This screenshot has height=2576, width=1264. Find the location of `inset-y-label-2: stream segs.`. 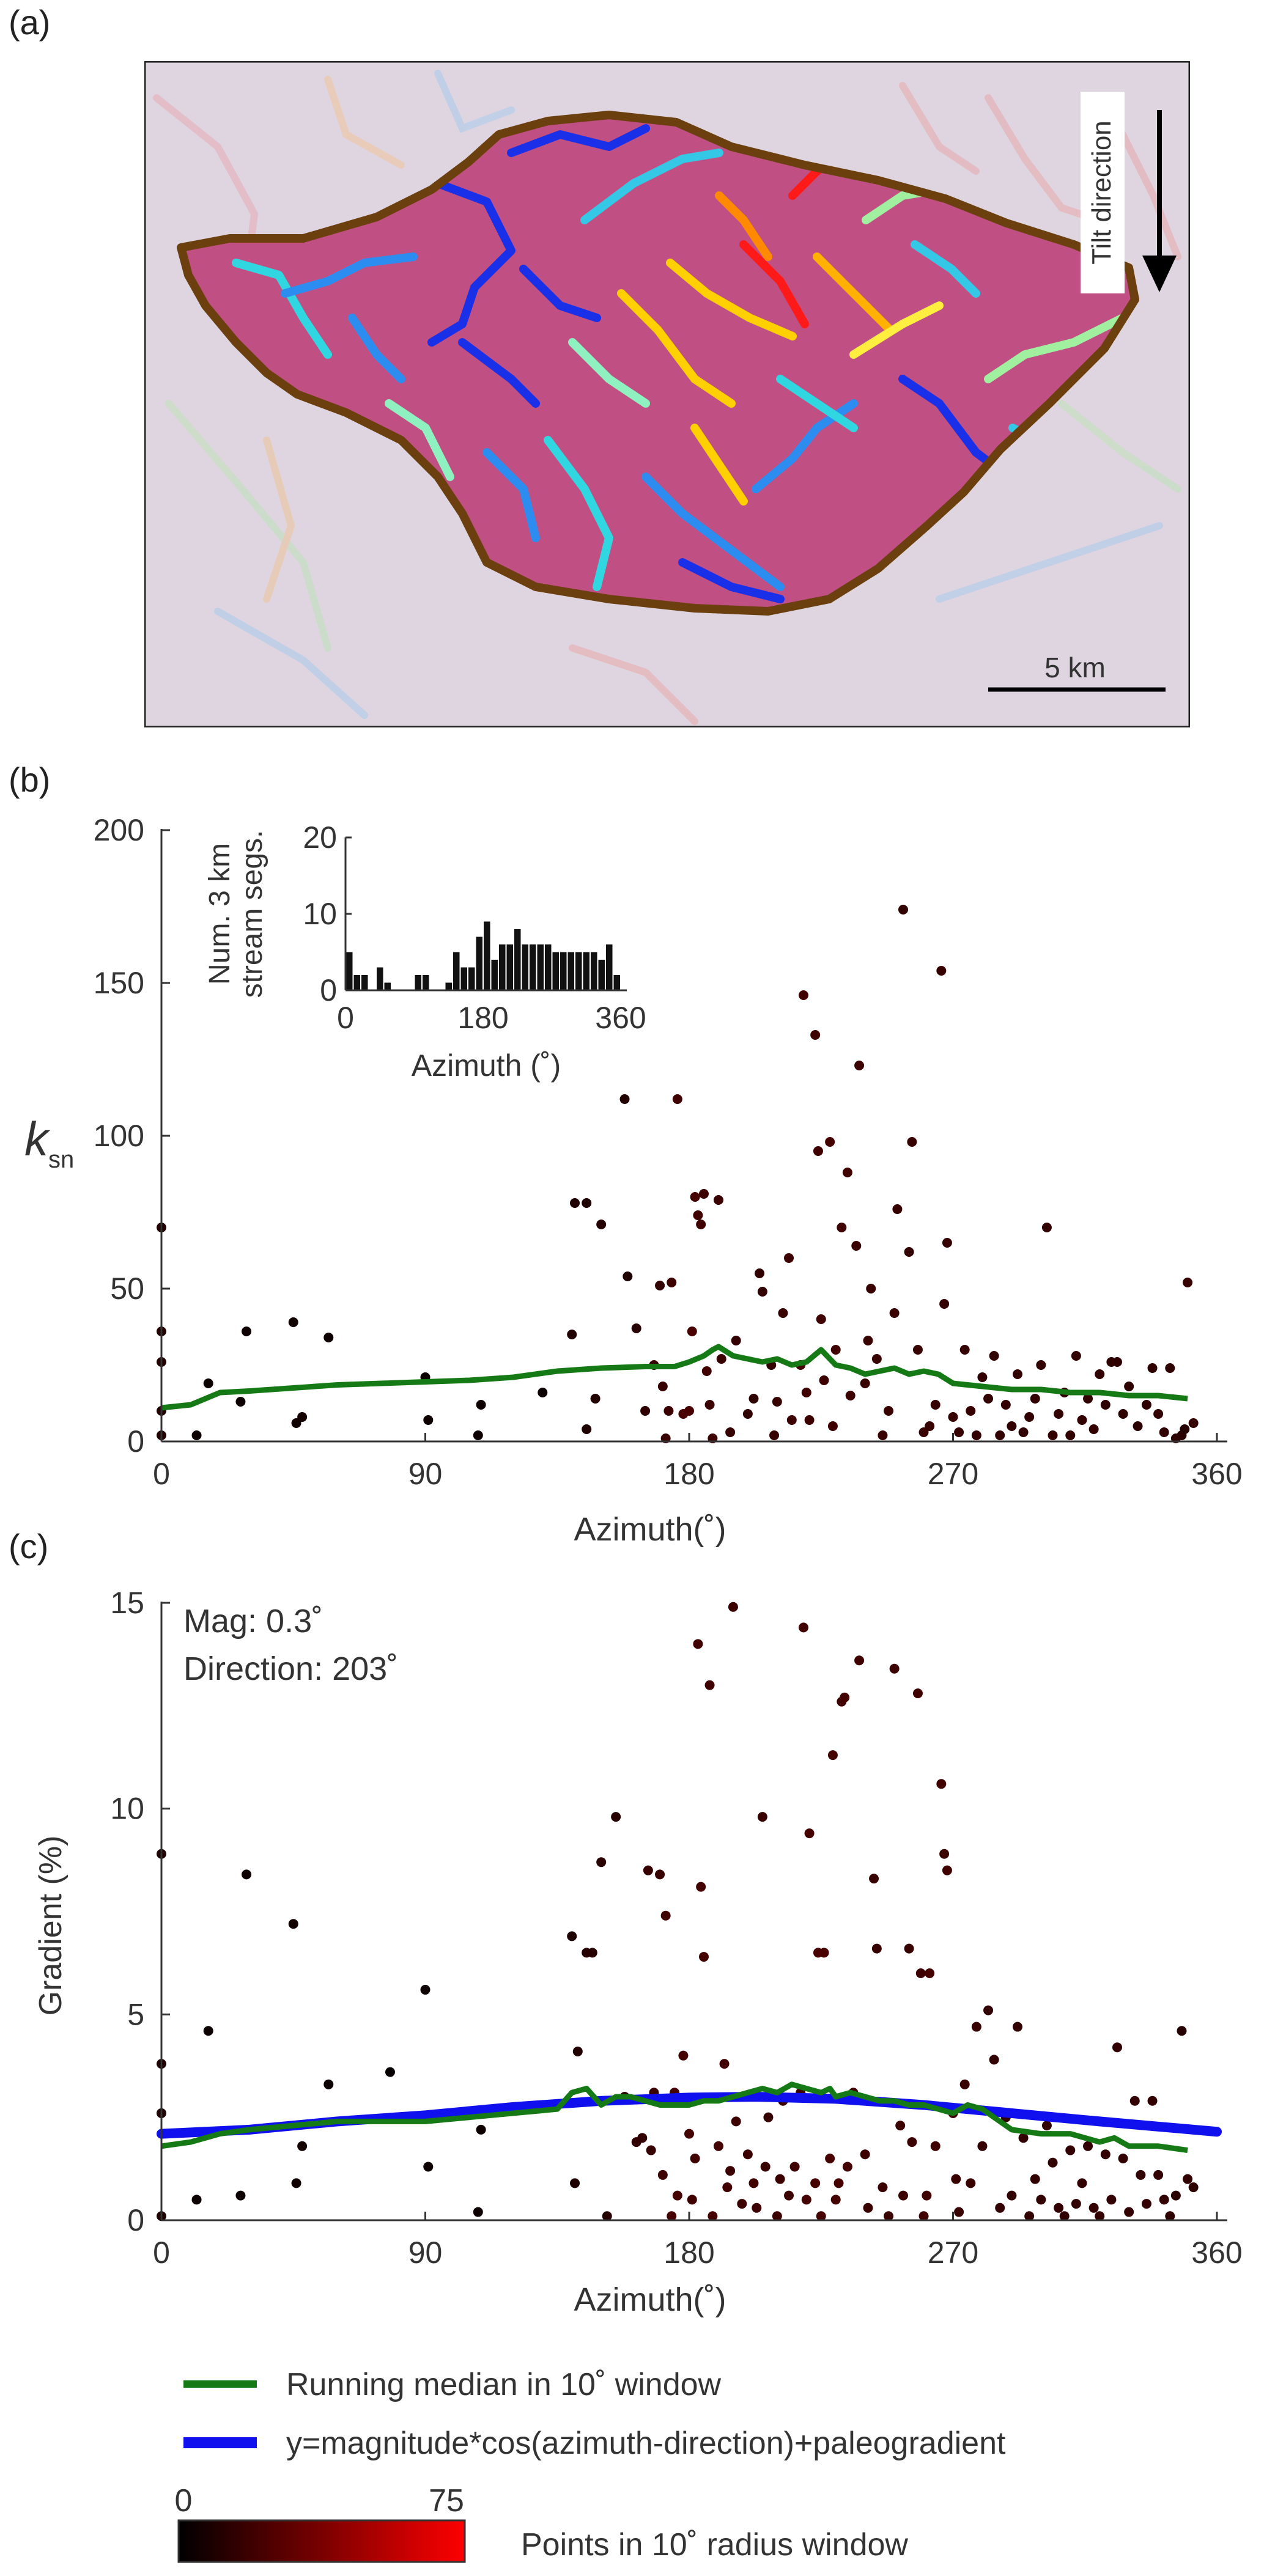

inset-y-label-2: stream segs. is located at coordinates (252, 914).